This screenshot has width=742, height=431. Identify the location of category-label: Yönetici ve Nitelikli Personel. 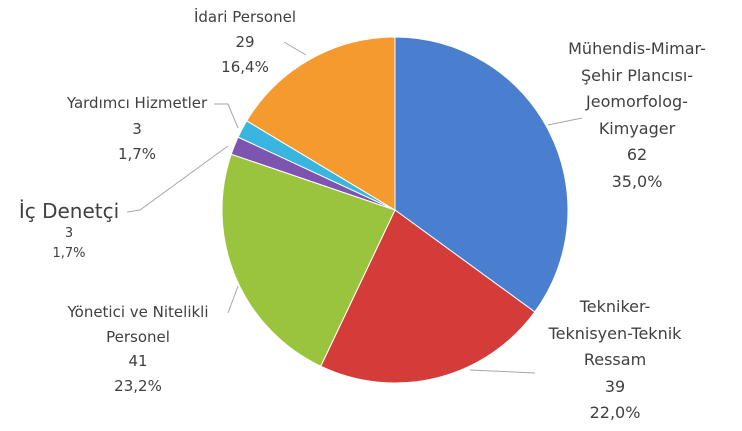
(138, 324).